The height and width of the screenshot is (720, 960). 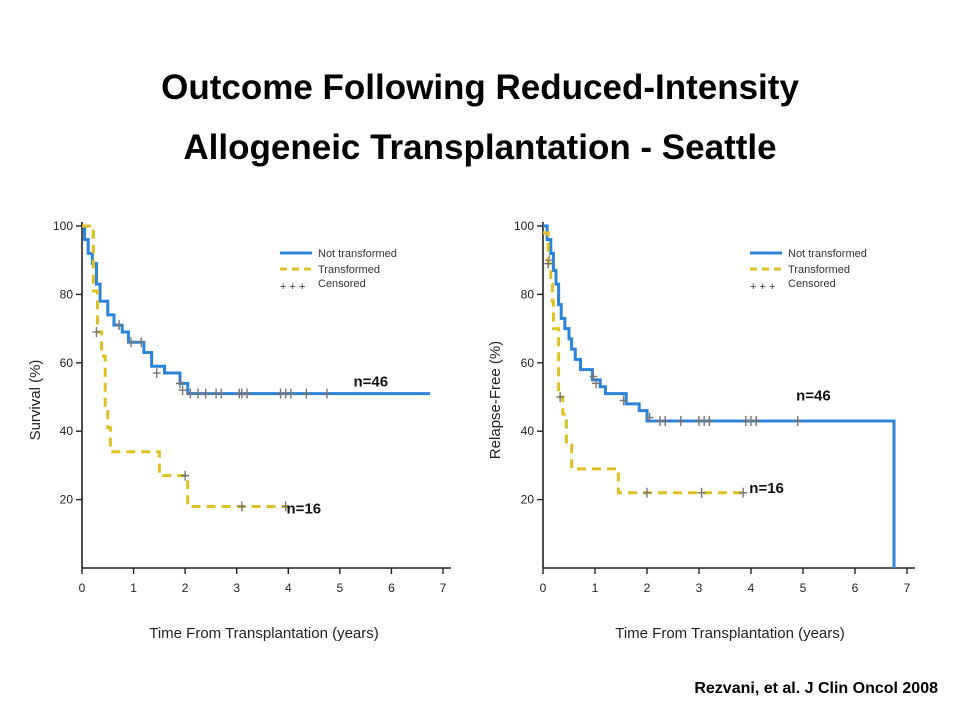 I want to click on chart-0-x-tick-label: 3, so click(x=236, y=588).